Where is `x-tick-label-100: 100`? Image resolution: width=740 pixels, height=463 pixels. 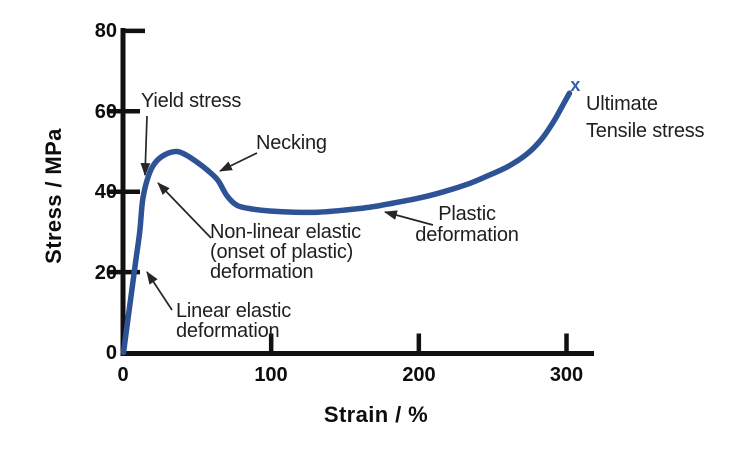
x-tick-label-100: 100 is located at coordinates (271, 375).